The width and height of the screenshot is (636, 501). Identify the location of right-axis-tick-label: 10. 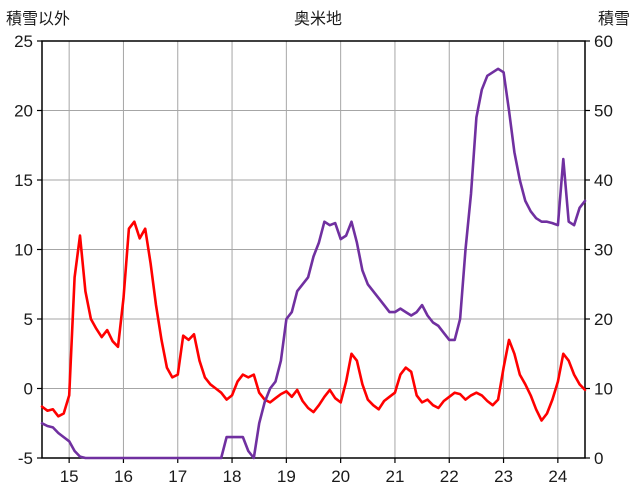
(603, 389).